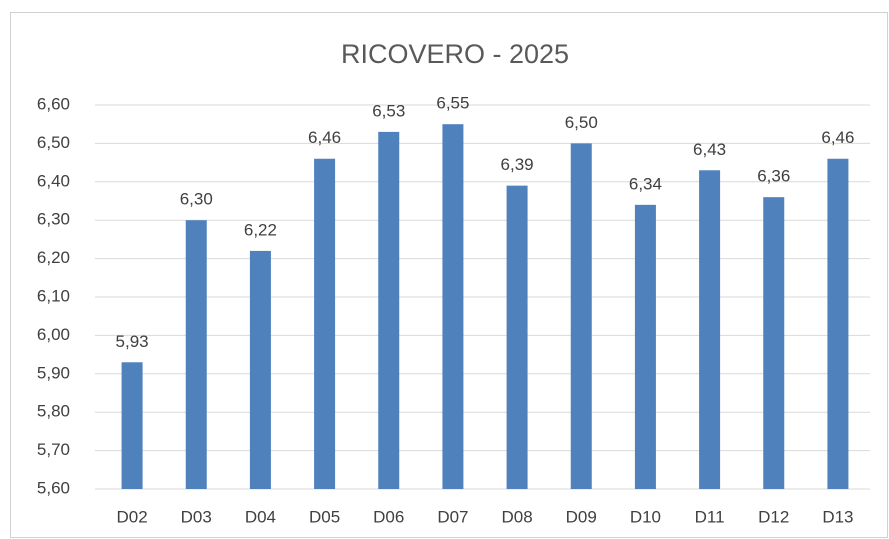  What do you see at coordinates (53, 142) in the screenshot?
I see `y-tick-label: 6,50` at bounding box center [53, 142].